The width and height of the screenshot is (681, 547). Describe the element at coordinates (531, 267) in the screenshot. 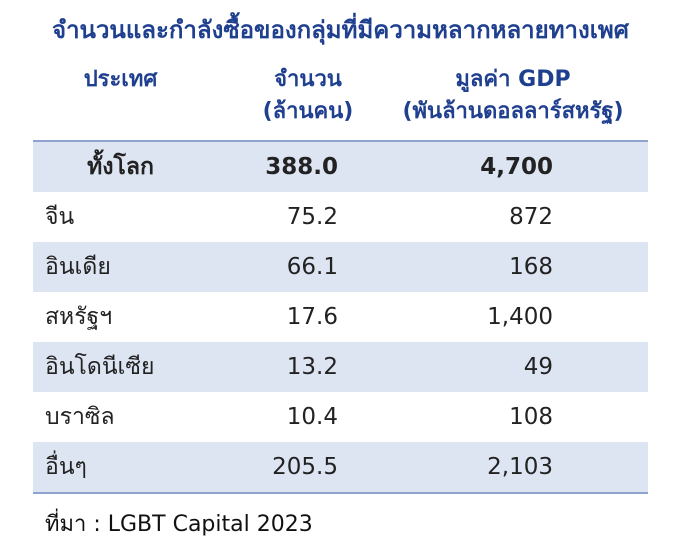

I see `table-cell: 168` at that location.